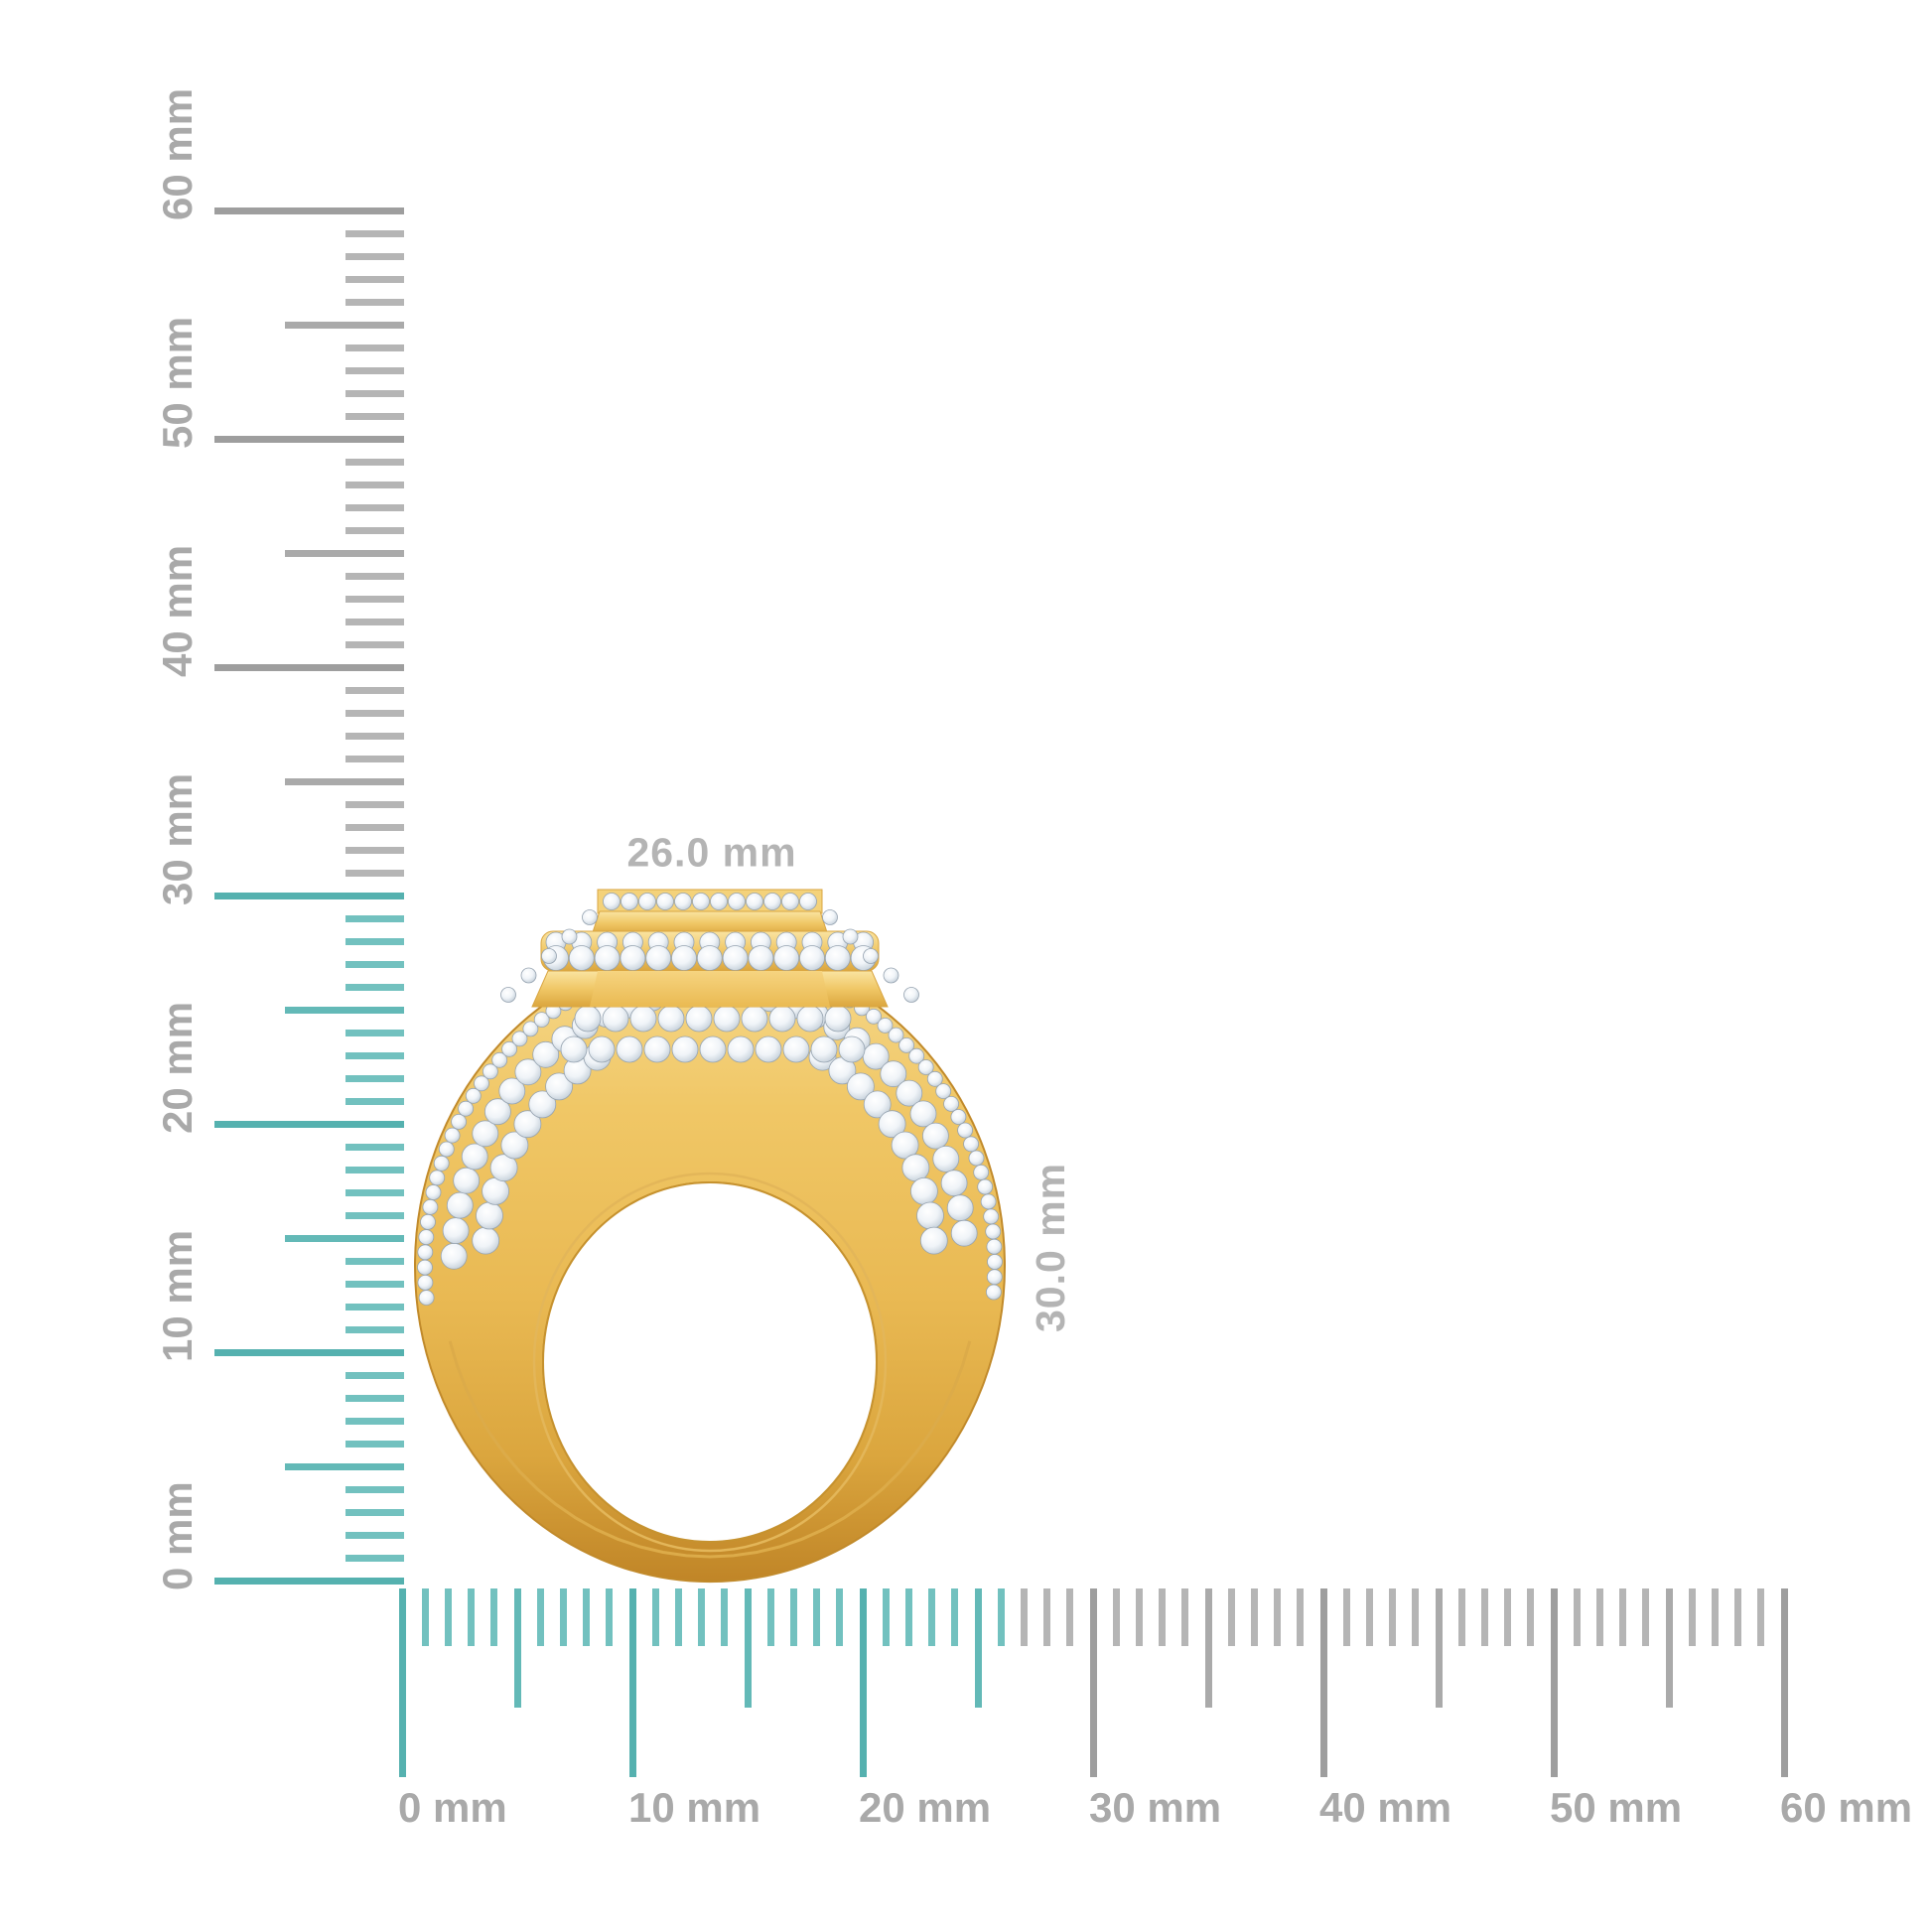  I want to click on horizontal-ruler-label: 50 mm, so click(1616, 1807).